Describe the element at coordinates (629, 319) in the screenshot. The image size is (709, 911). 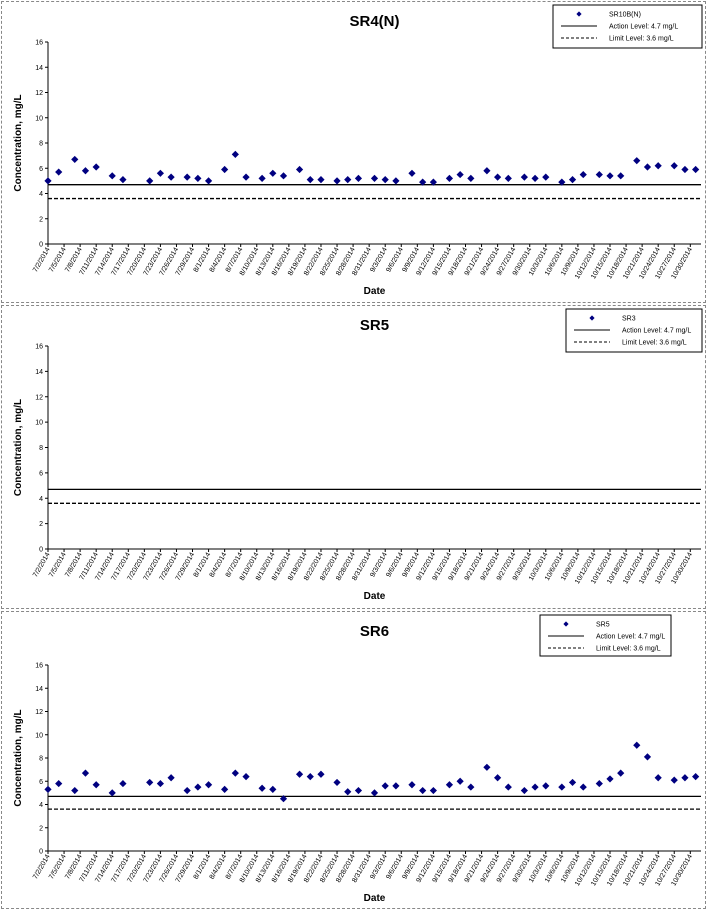
I see `sr5-legend-series-label: SR3` at that location.